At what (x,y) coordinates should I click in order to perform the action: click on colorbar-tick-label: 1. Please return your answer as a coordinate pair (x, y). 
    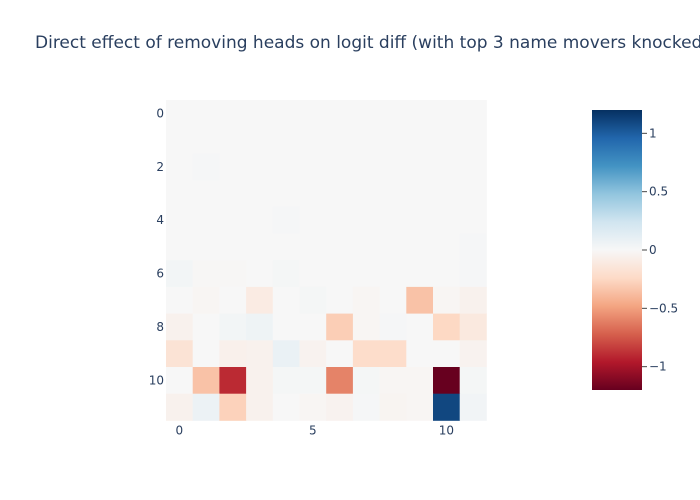
    Looking at the image, I should click on (653, 133).